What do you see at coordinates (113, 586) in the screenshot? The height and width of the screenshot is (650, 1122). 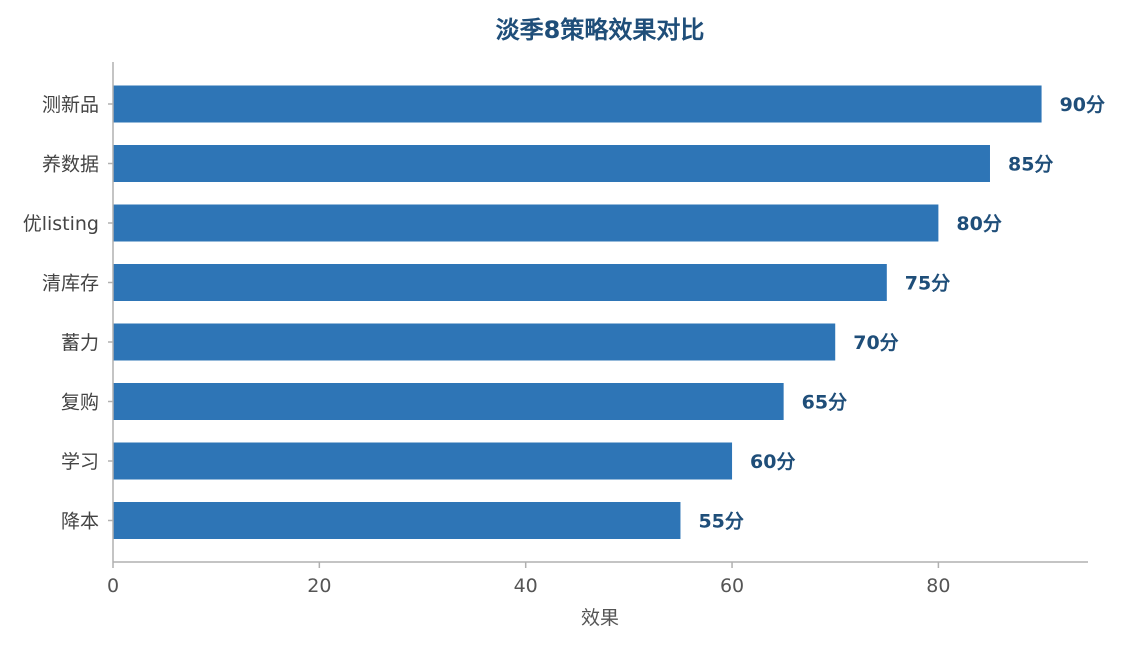 I see `x-tick-label: 0` at bounding box center [113, 586].